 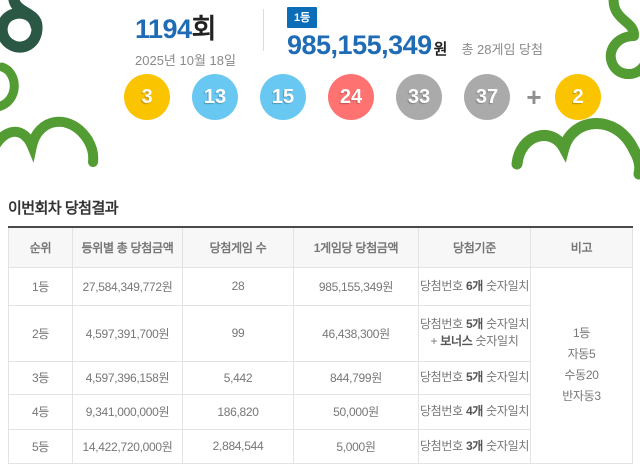 What do you see at coordinates (356, 247) in the screenshot?
I see `col-header-per-game: 1게임당 당첨금액` at bounding box center [356, 247].